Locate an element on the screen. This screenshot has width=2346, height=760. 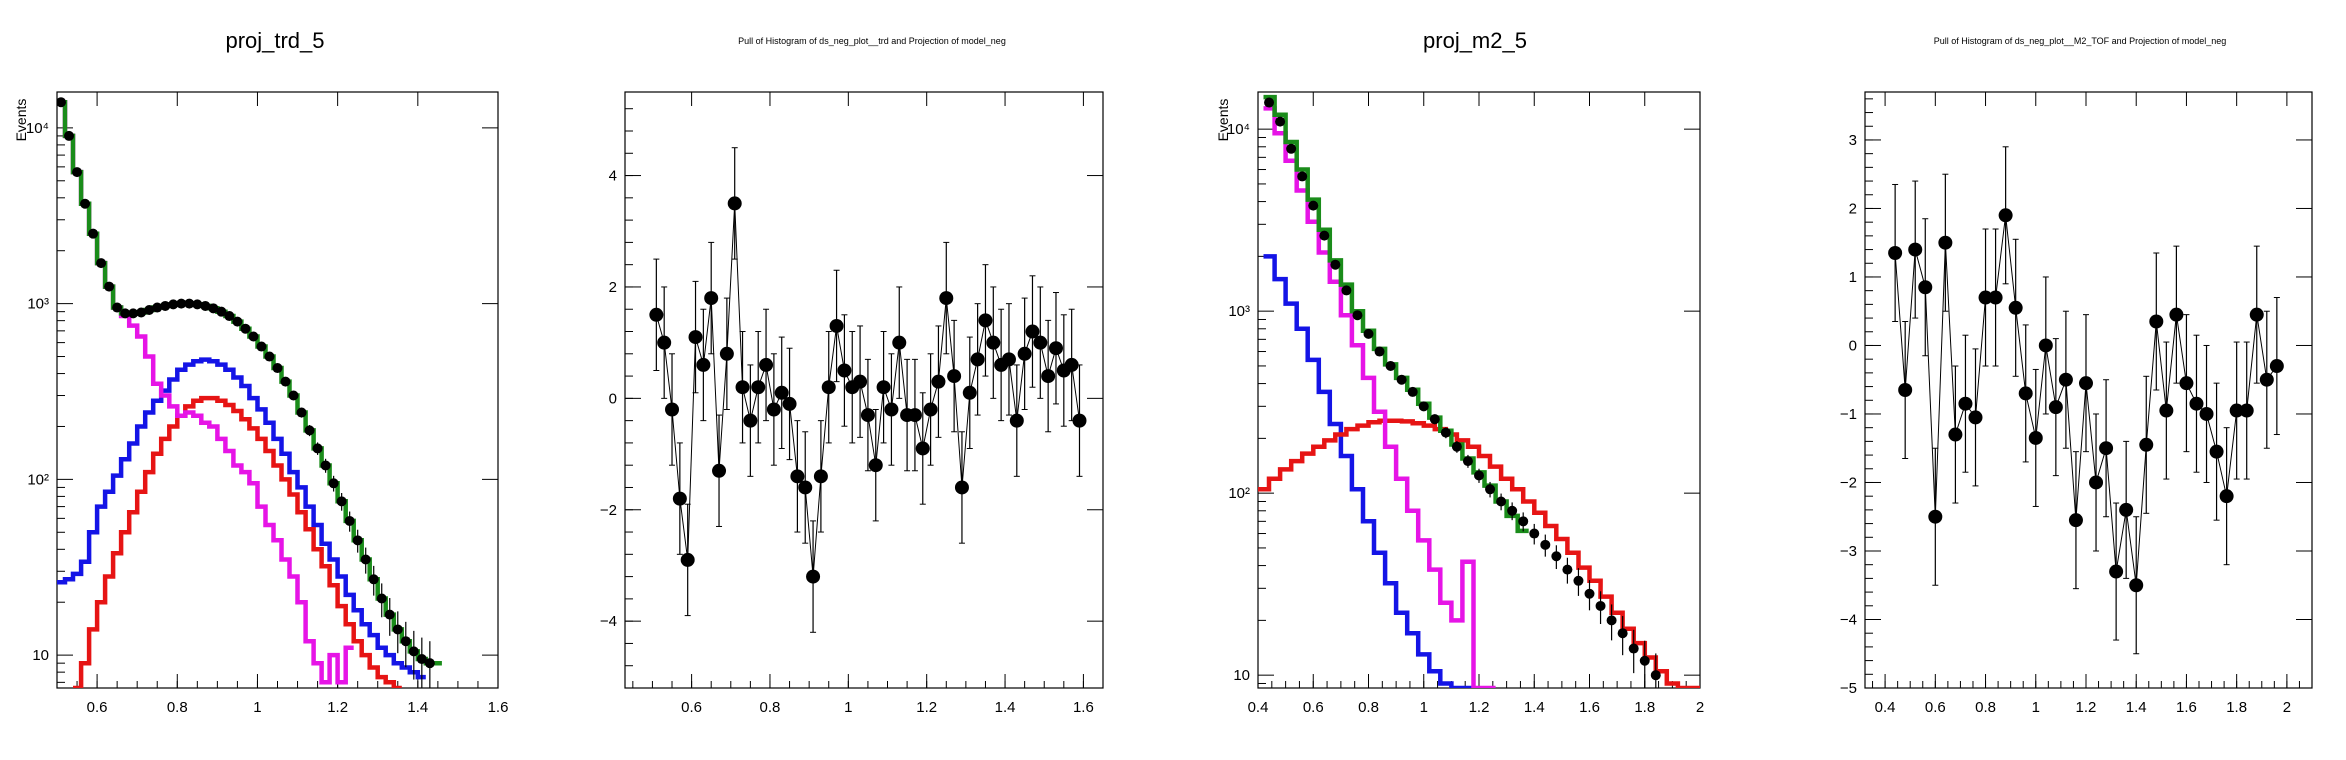
series-blue-line is located at coordinates (1368, 471).